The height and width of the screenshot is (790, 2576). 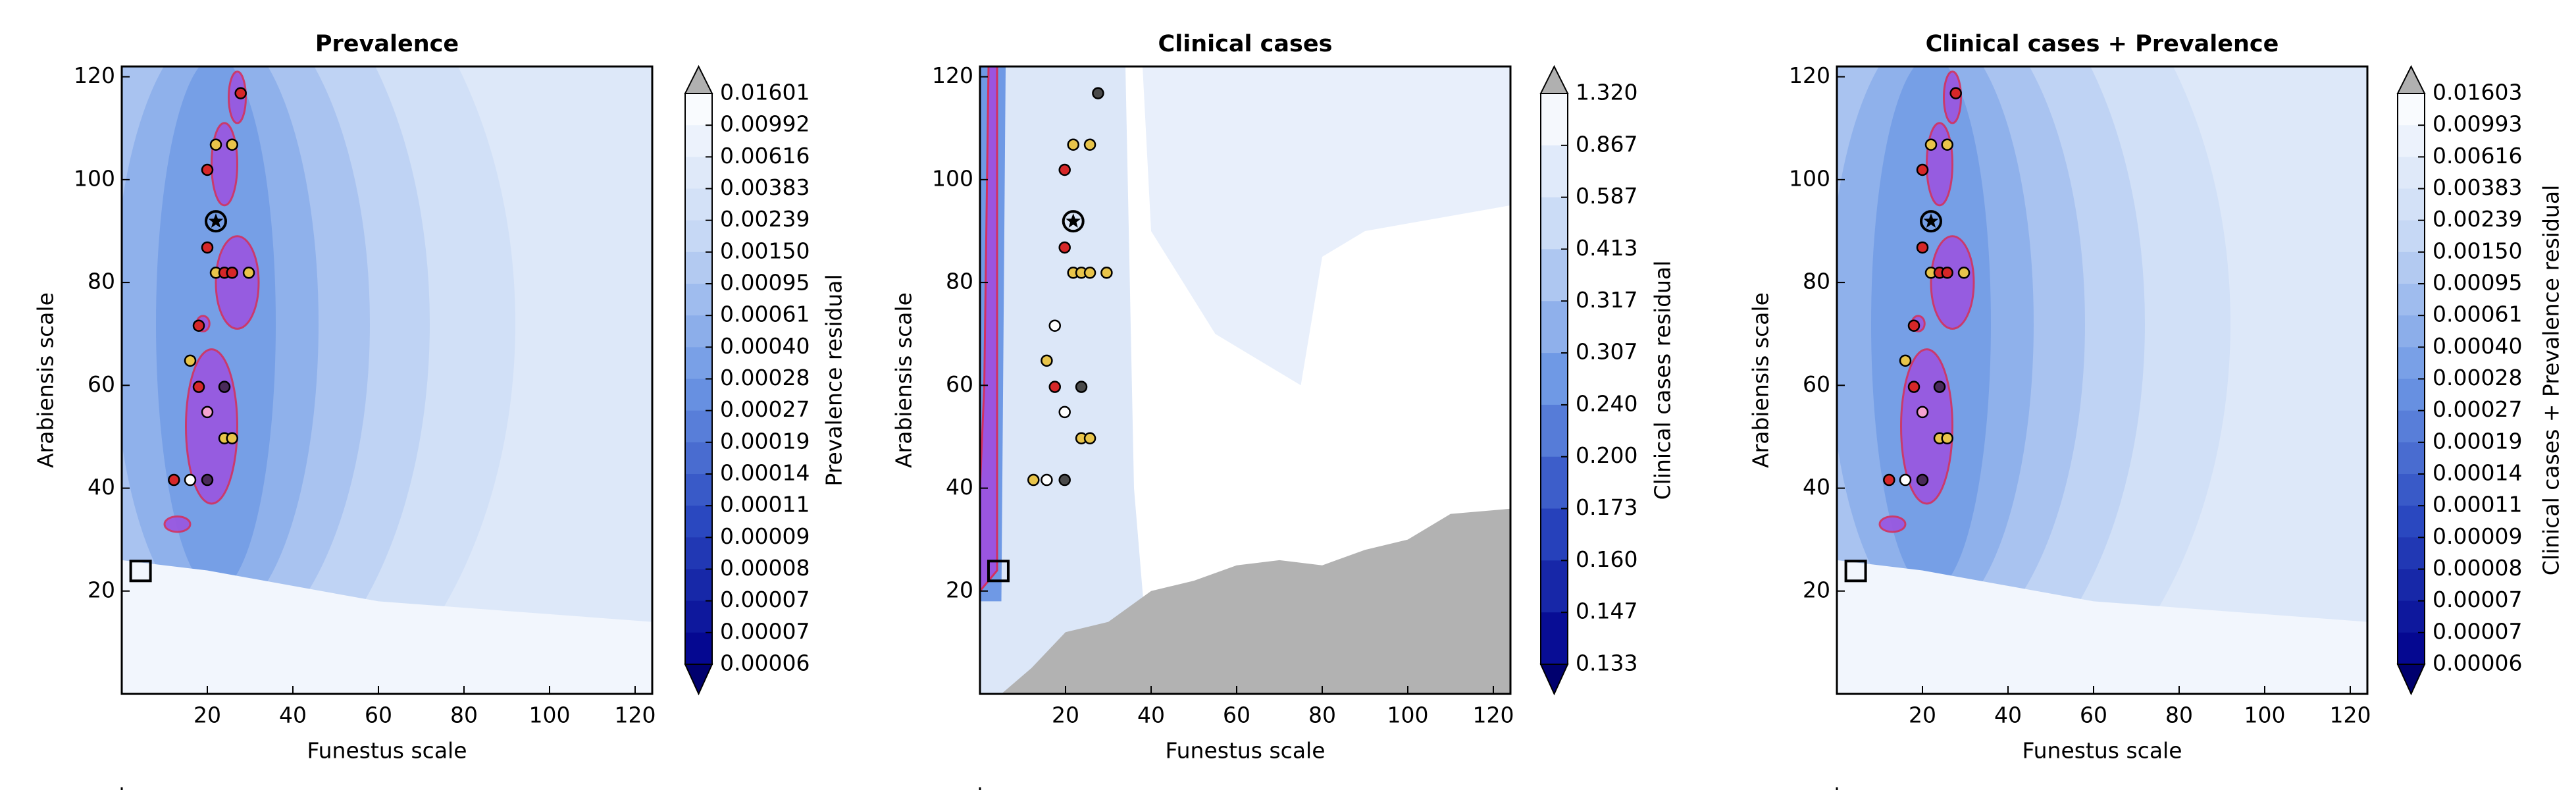 I want to click on y-tick-label: 80, so click(x=959, y=282).